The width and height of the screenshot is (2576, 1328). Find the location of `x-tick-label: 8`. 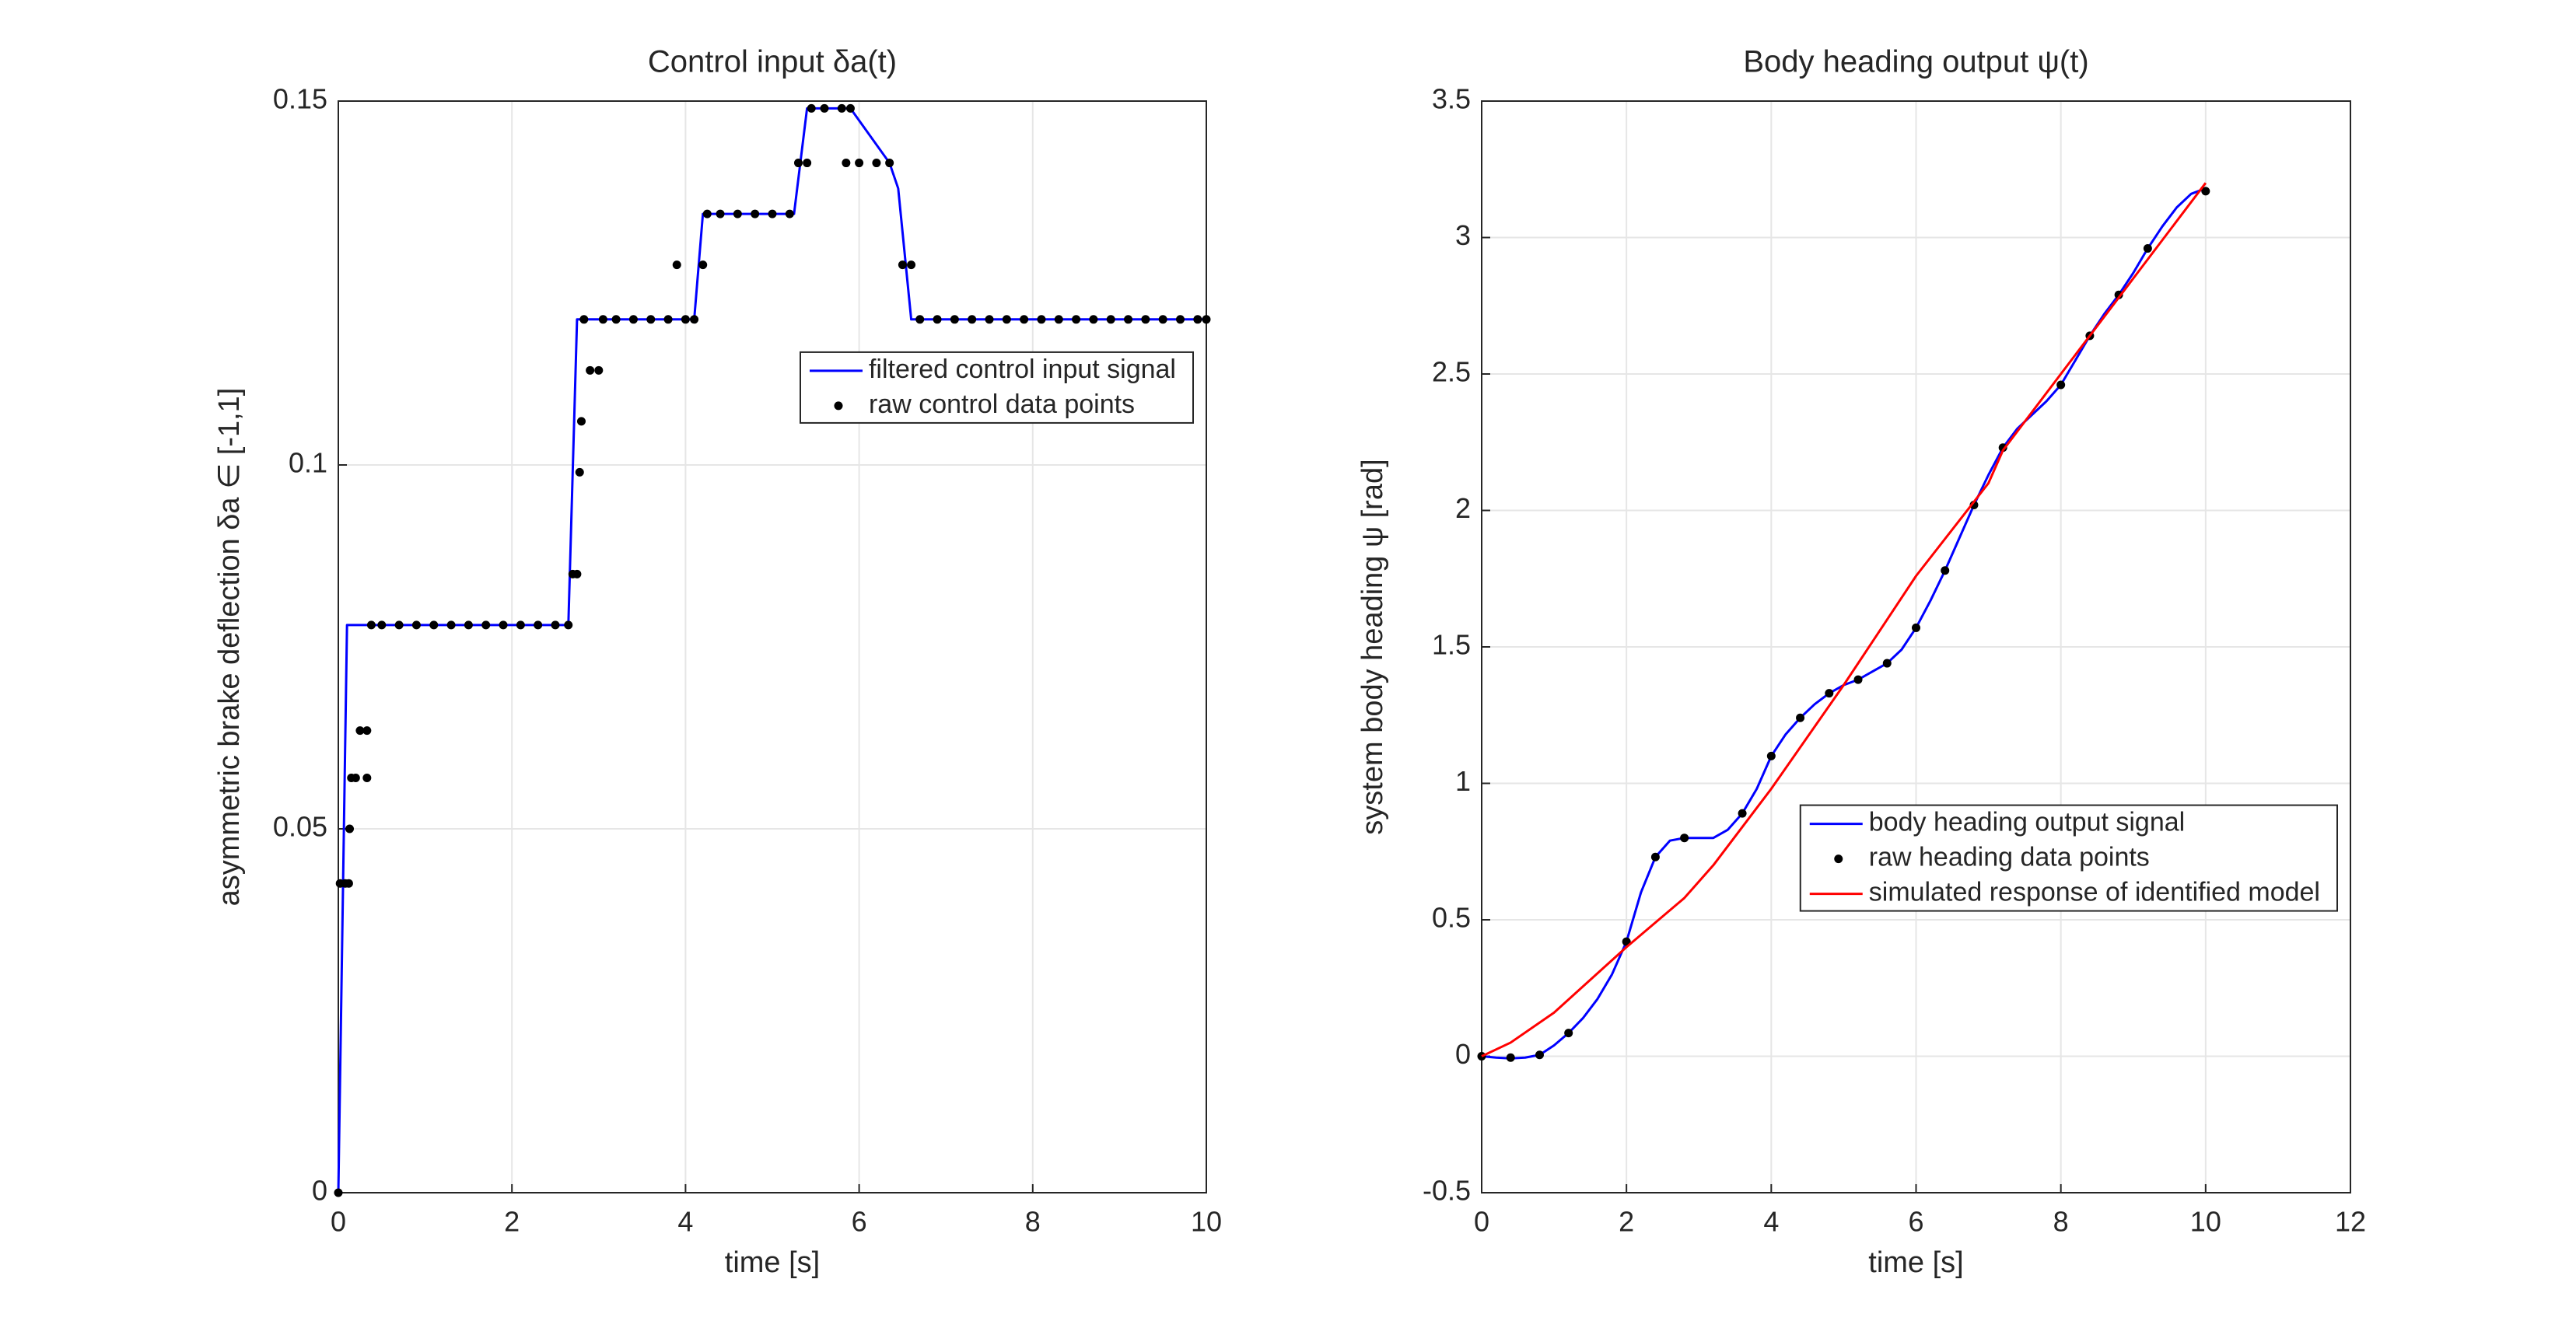

x-tick-label: 8 is located at coordinates (1033, 1222).